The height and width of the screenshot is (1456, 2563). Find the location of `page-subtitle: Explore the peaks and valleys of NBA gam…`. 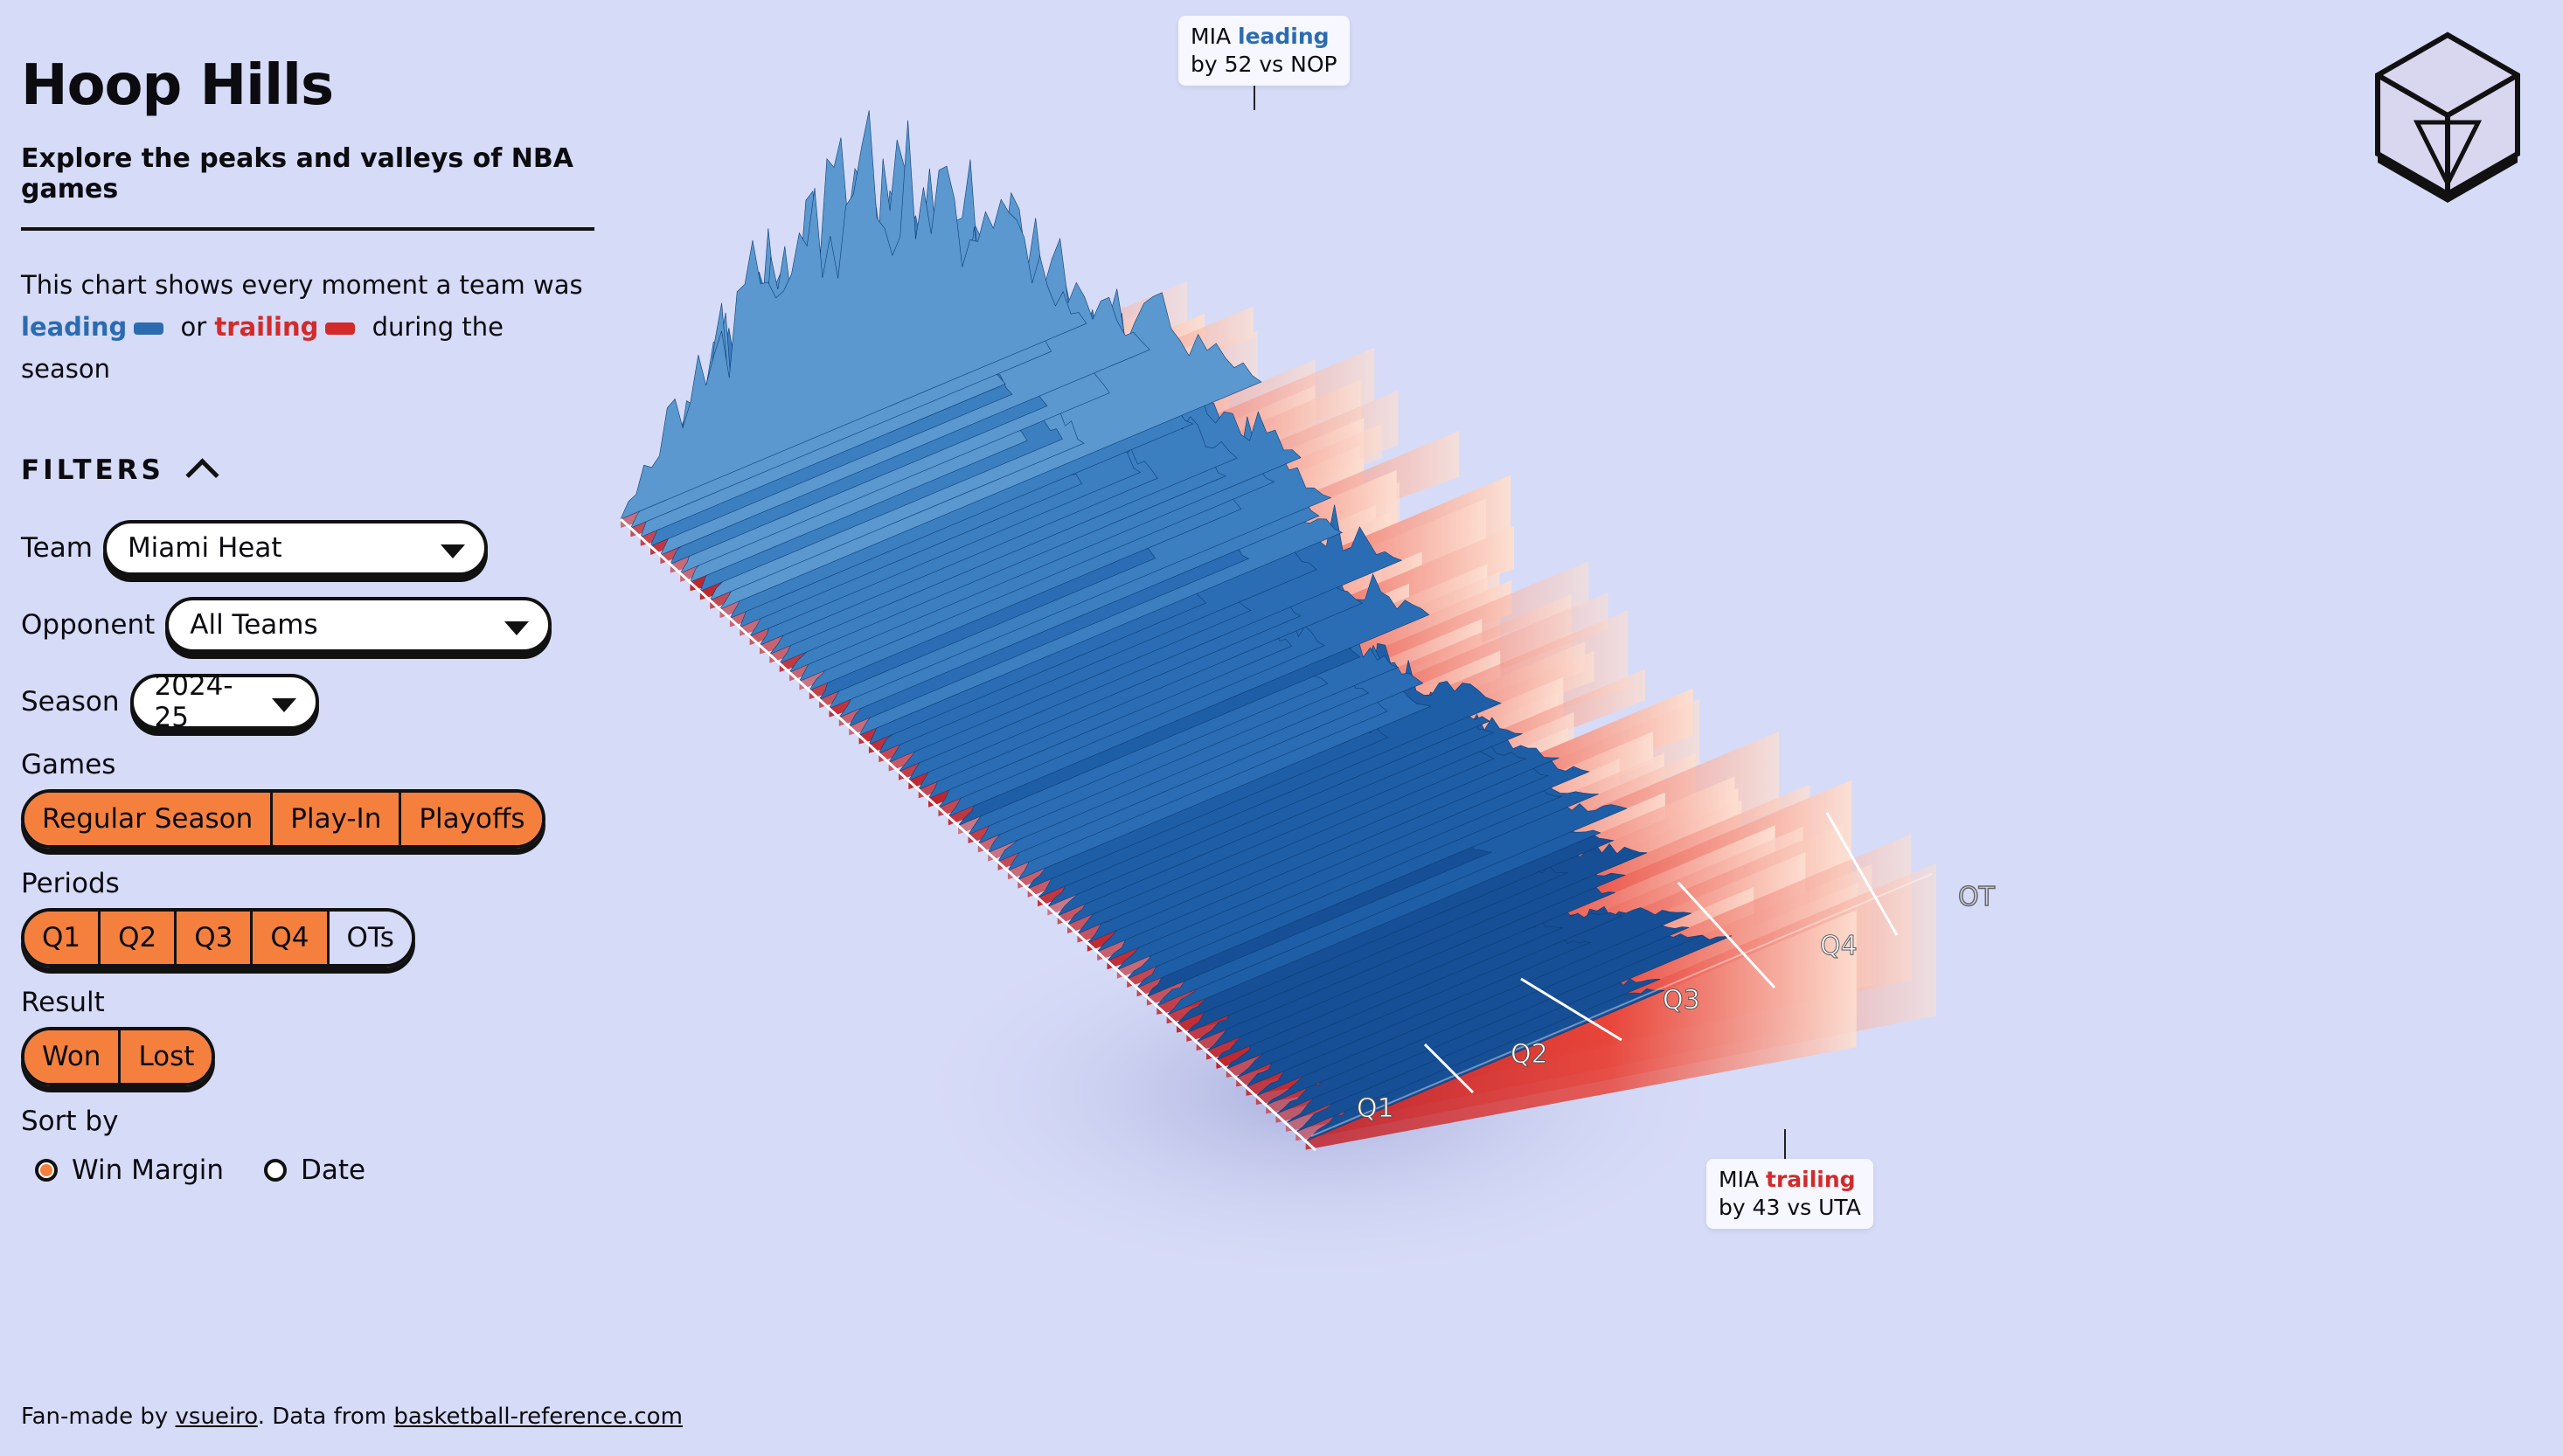

page-subtitle: Explore the peaks and valleys of NBA gam… is located at coordinates (297, 174).